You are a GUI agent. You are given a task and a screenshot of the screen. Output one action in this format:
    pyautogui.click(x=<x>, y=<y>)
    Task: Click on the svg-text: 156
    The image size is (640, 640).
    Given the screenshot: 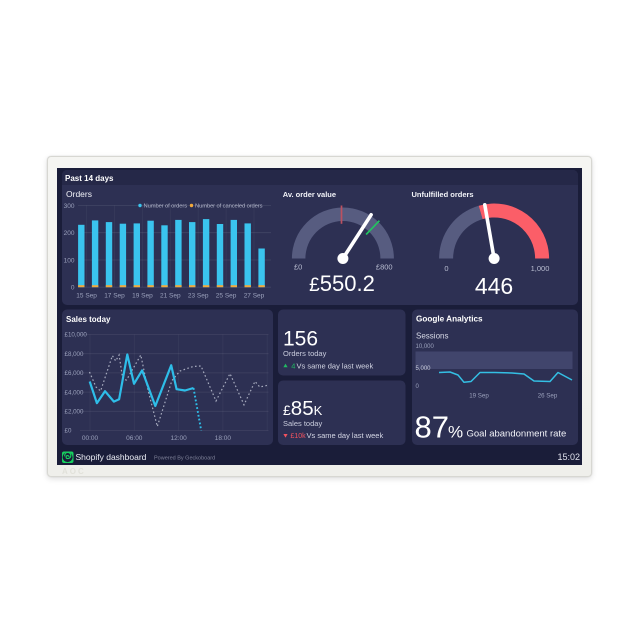 What is the action you would take?
    pyautogui.click(x=300, y=339)
    